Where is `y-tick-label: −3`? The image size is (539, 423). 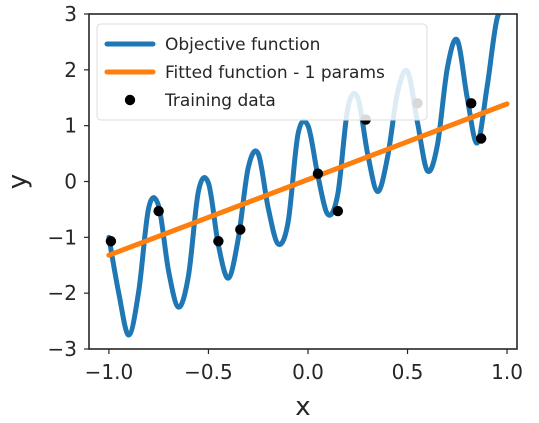
y-tick-label: −3 is located at coordinates (62, 349).